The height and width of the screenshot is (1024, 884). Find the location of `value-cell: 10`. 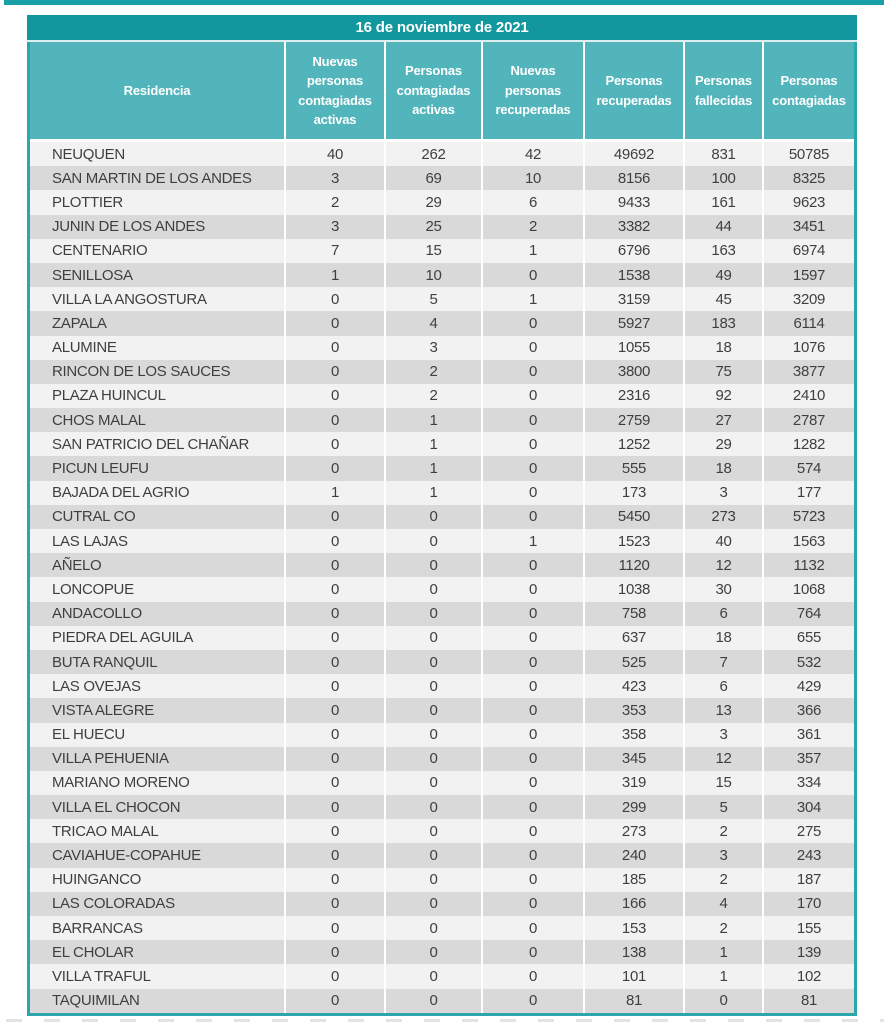

value-cell: 10 is located at coordinates (433, 275).